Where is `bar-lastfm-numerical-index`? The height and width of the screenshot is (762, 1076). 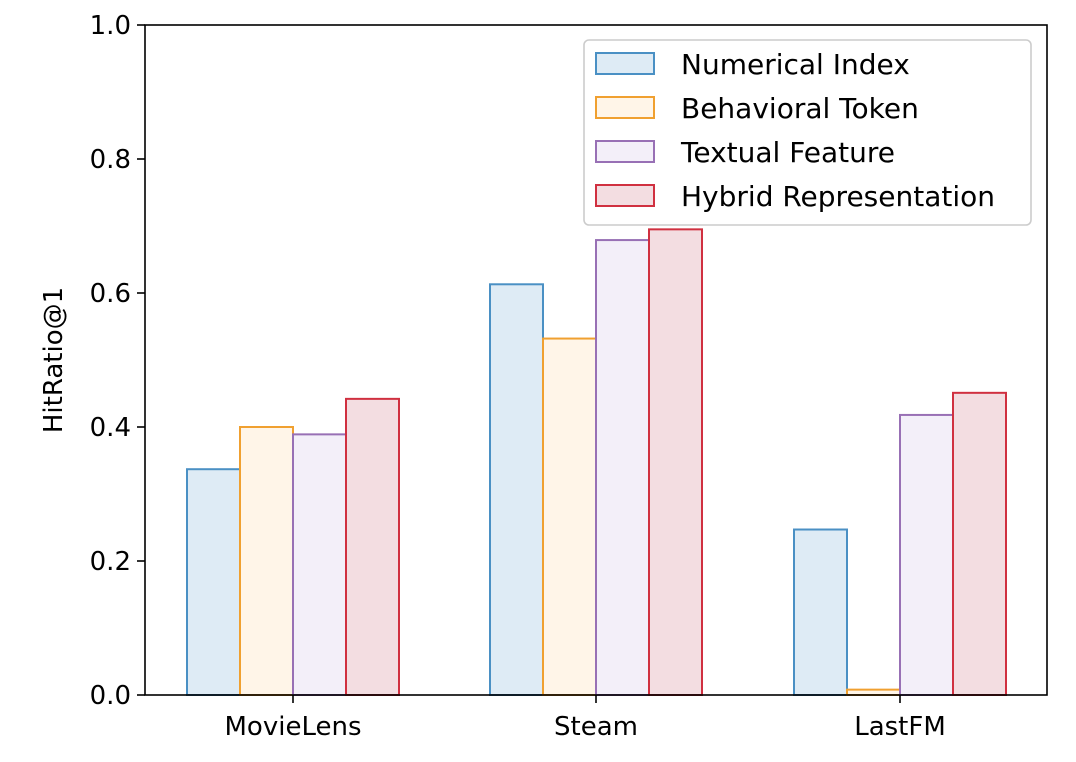
bar-lastfm-numerical-index is located at coordinates (820, 612).